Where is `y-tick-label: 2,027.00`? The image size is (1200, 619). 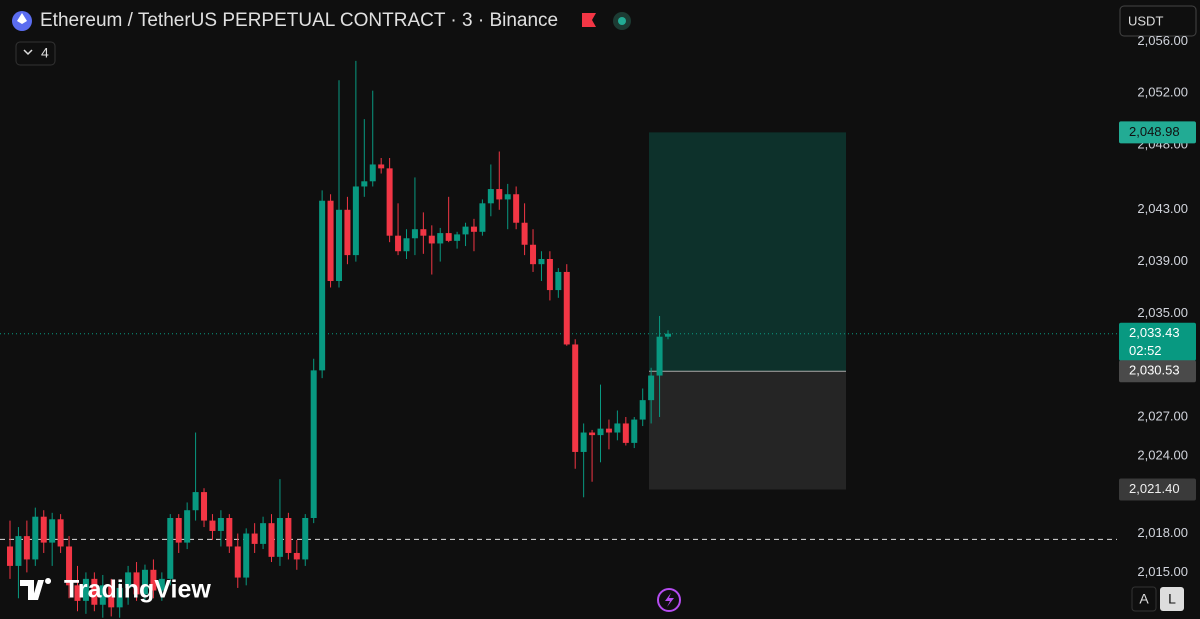
y-tick-label: 2,027.00 is located at coordinates (1162, 415).